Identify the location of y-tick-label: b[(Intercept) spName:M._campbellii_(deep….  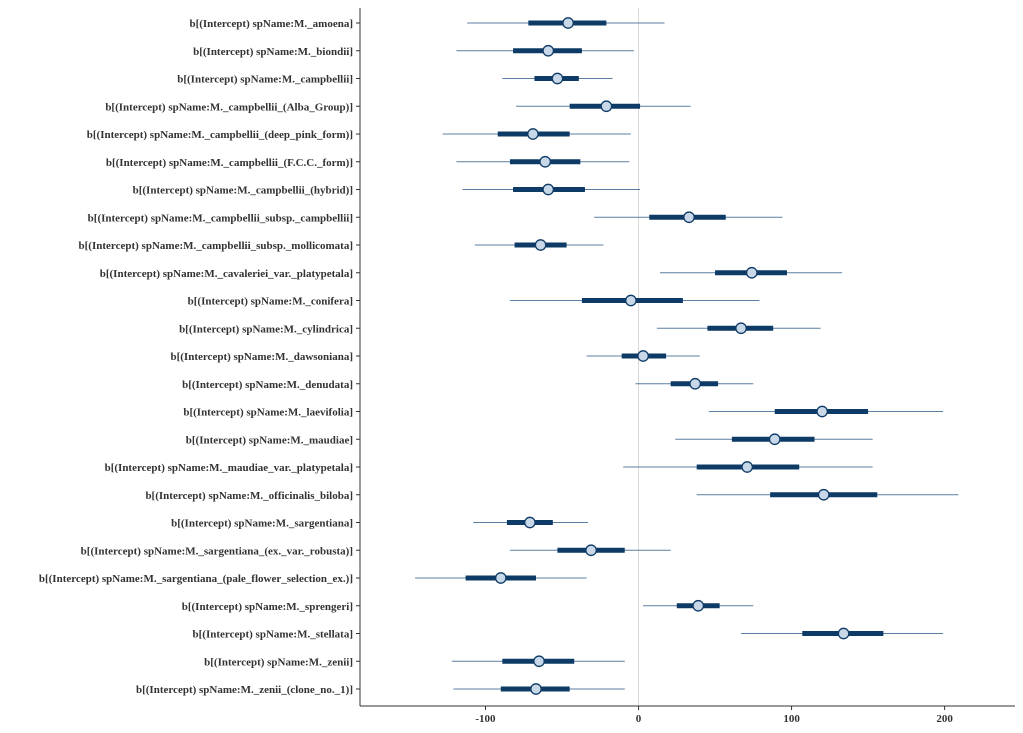
(220, 135).